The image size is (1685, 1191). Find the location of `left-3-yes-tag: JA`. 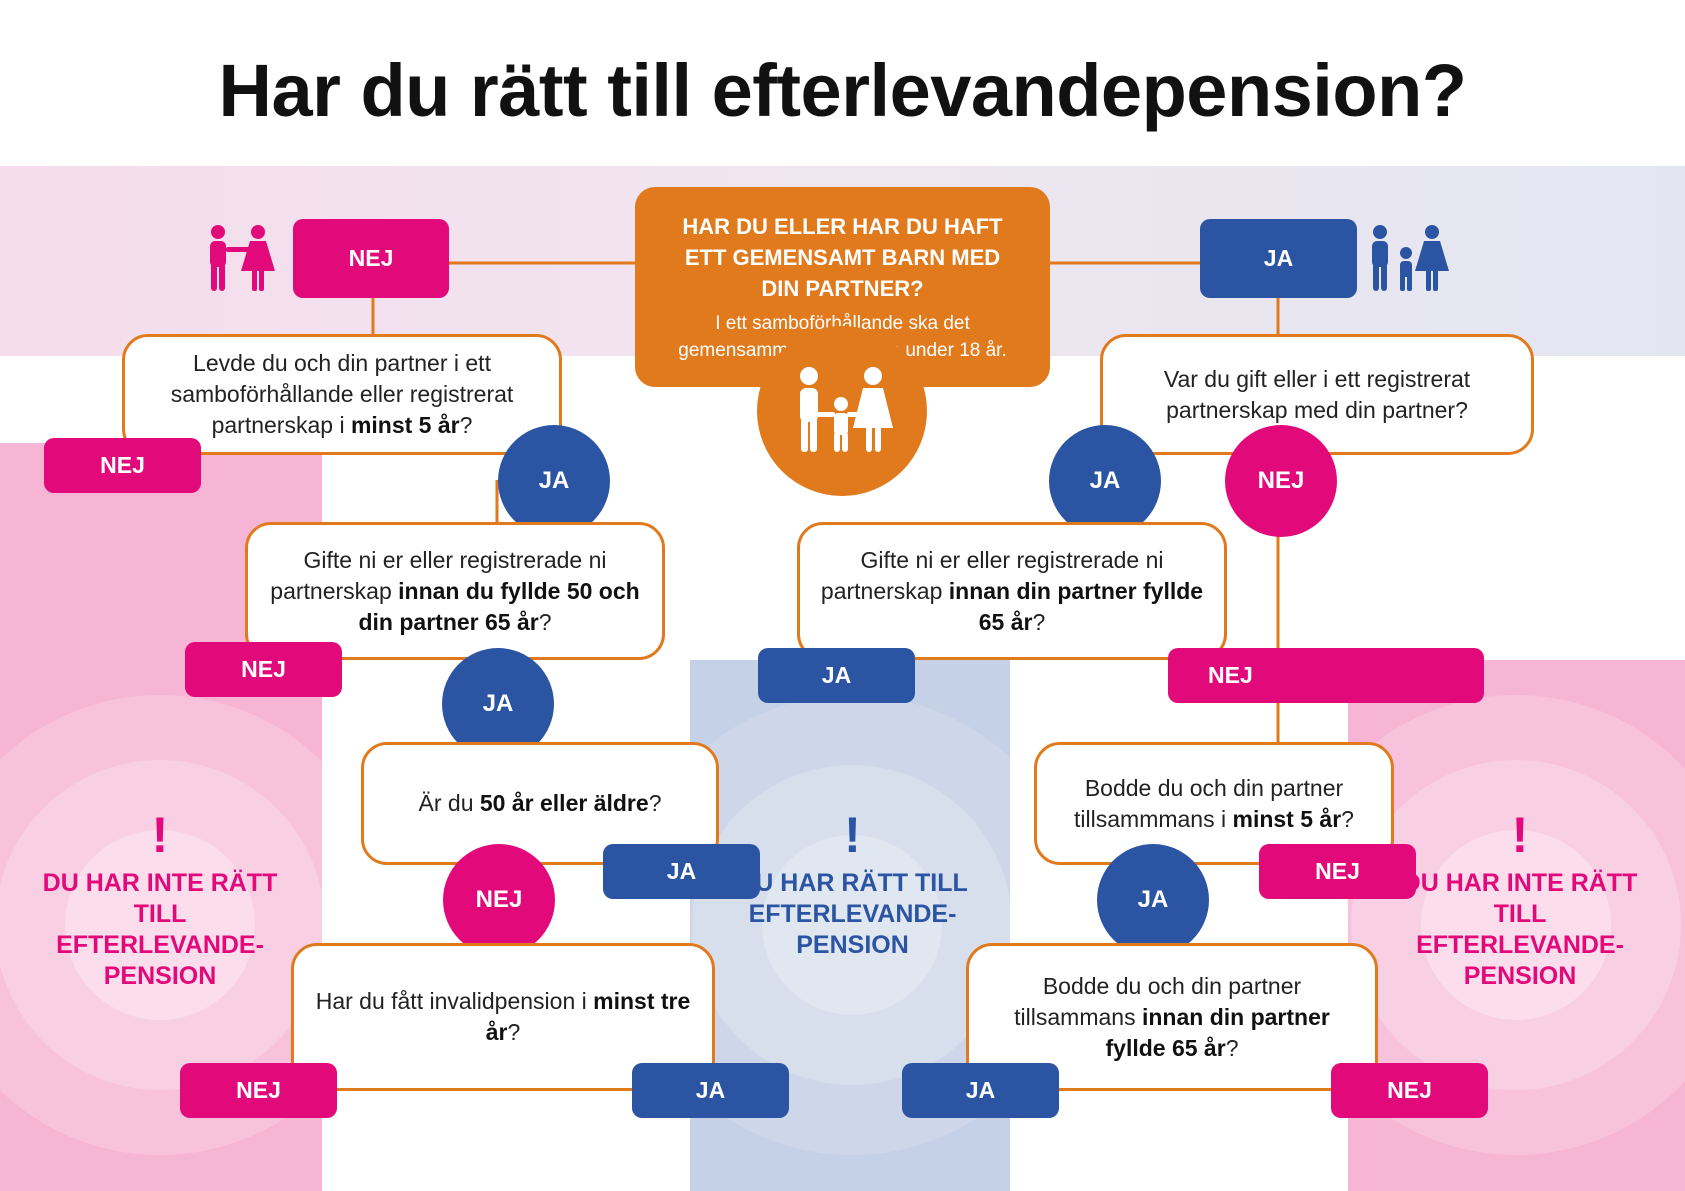

left-3-yes-tag: JA is located at coordinates (681, 871).